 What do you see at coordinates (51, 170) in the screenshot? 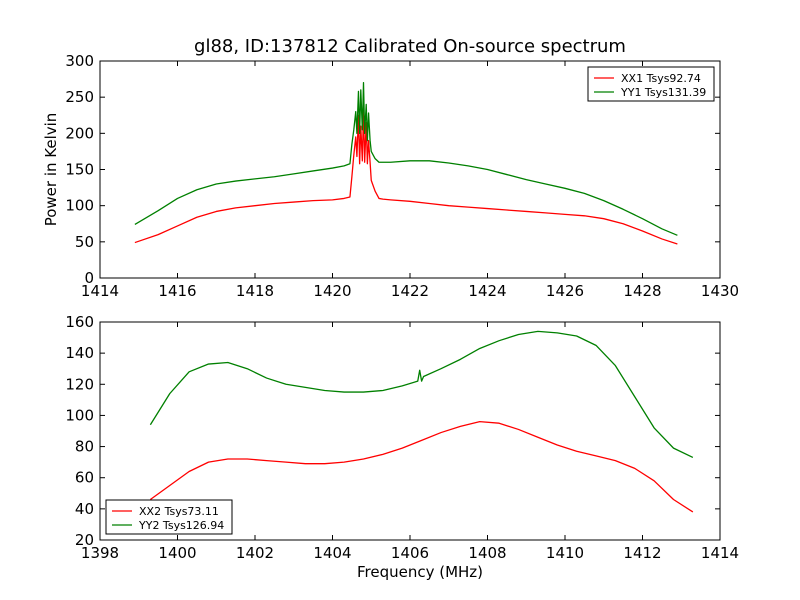
I see `top-y-axis-label: Power in Kelvin` at bounding box center [51, 170].